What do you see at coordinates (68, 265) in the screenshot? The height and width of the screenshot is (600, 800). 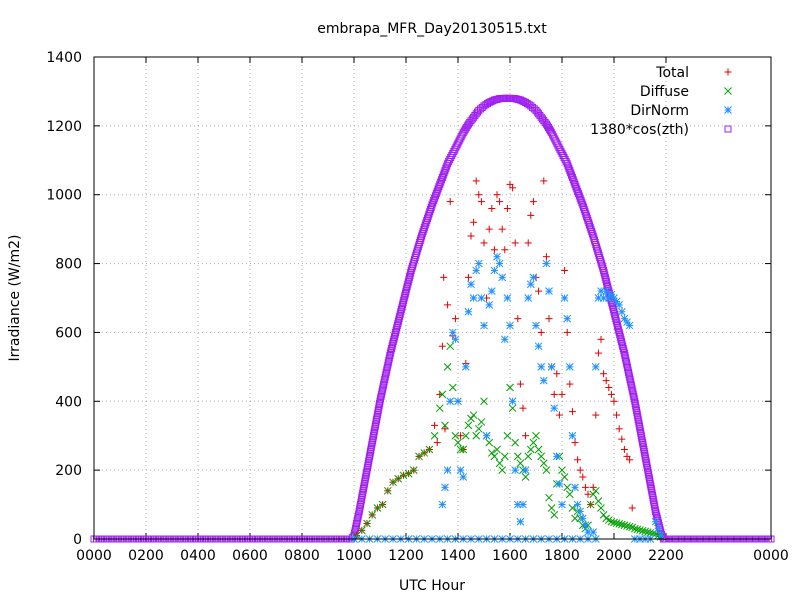 I see `y-tick-label: 800` at bounding box center [68, 265].